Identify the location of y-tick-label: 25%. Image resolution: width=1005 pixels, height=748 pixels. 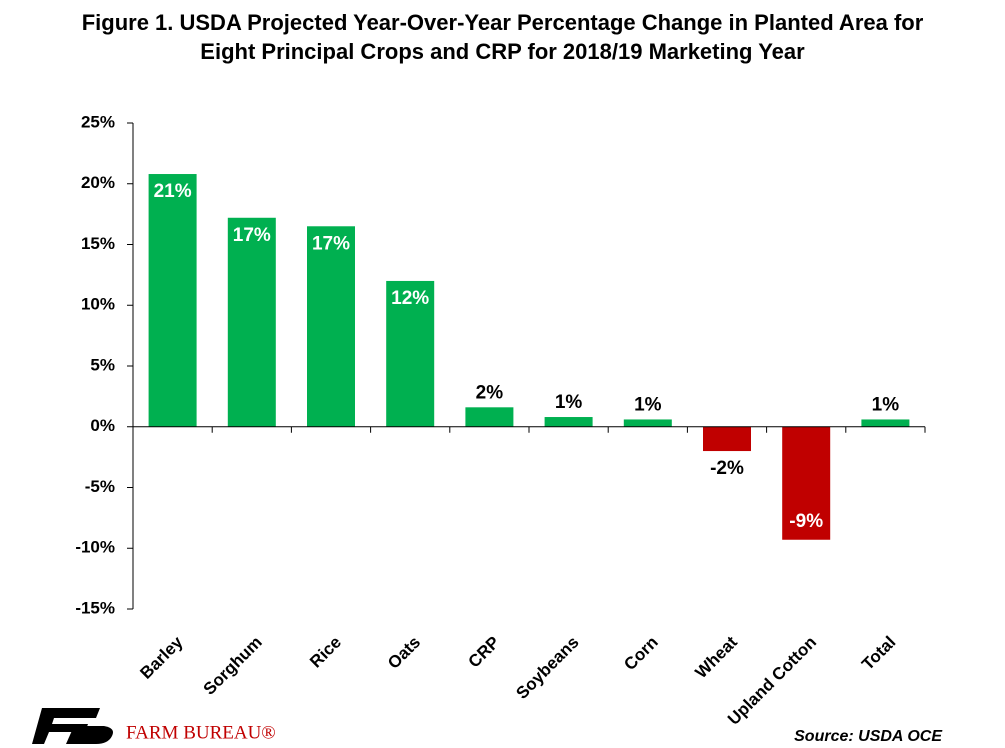
(98, 121).